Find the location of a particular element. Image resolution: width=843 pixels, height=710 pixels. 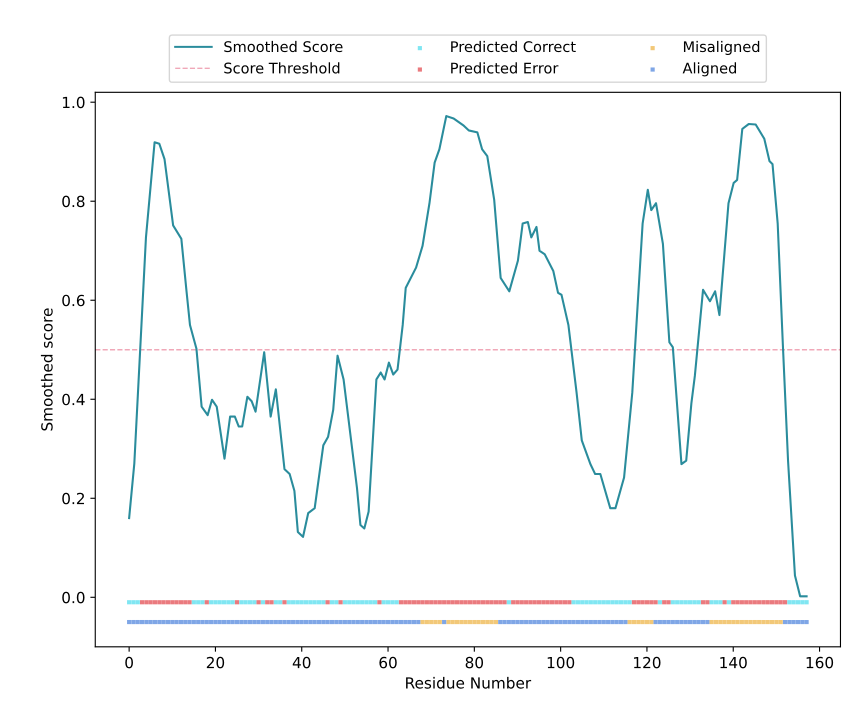

y-tick-label: 0.0 is located at coordinates (73, 598).